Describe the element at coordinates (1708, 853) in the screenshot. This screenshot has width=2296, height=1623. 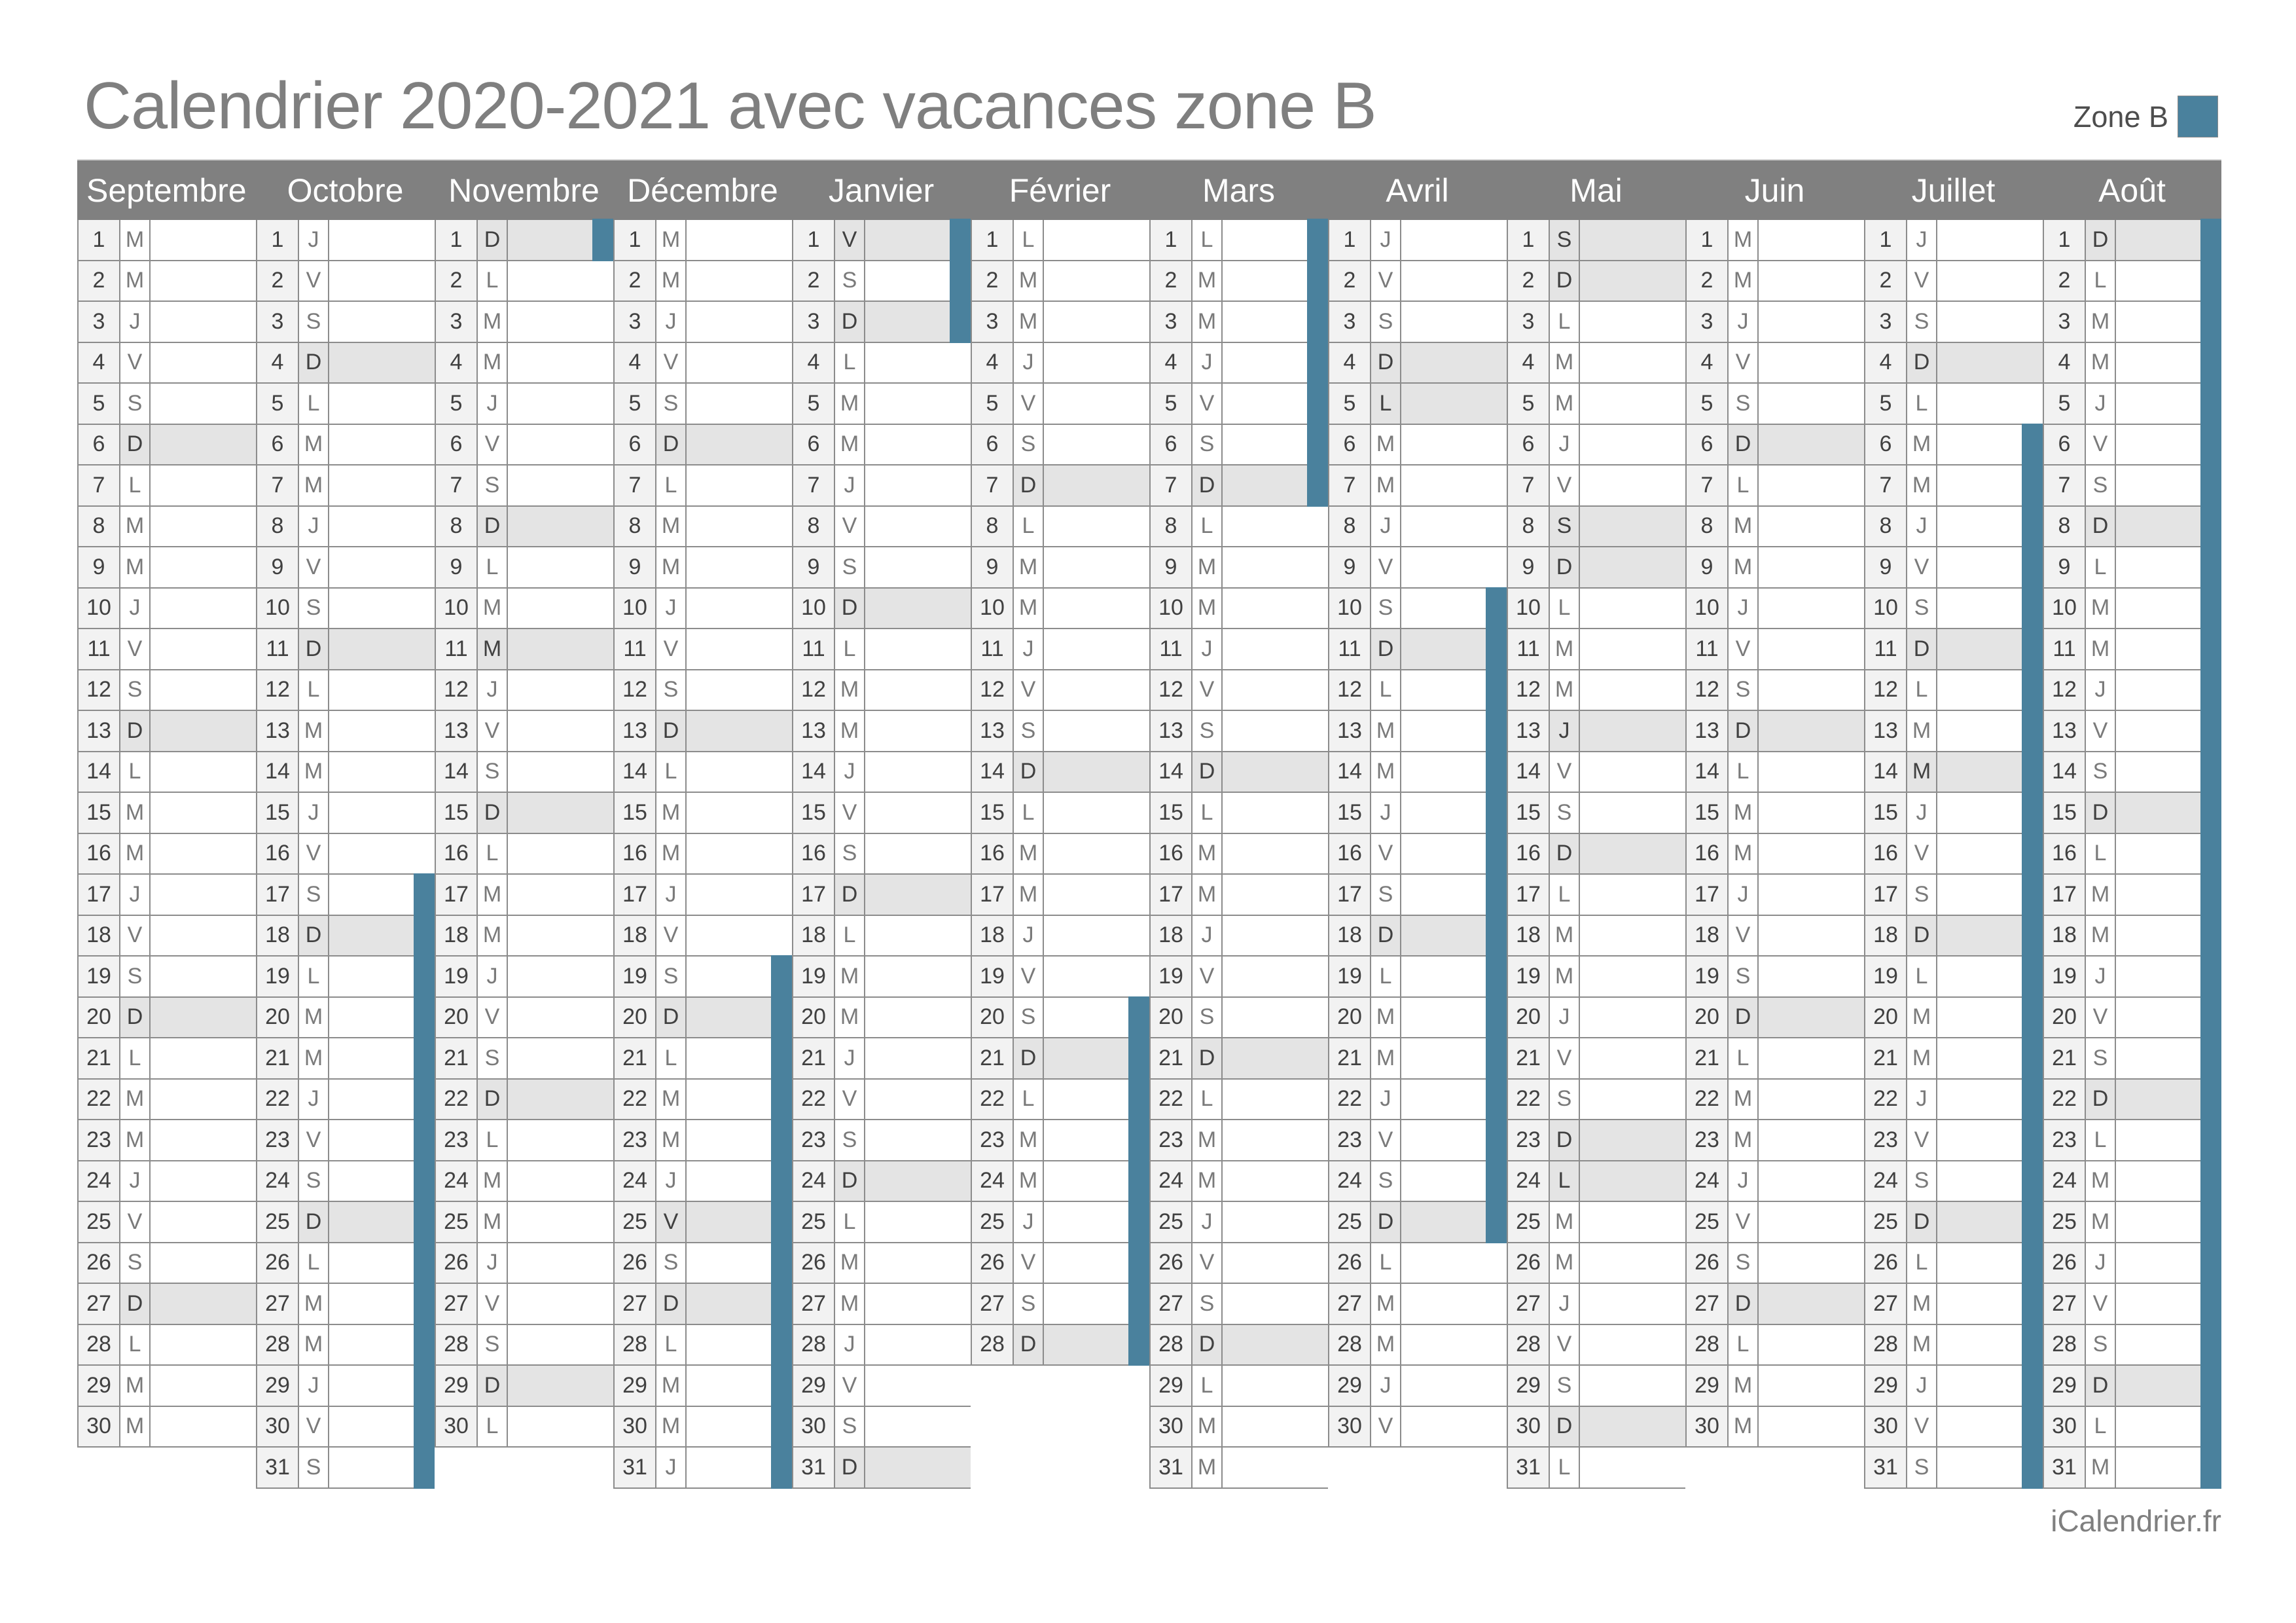
I see `day-number: 16` at that location.